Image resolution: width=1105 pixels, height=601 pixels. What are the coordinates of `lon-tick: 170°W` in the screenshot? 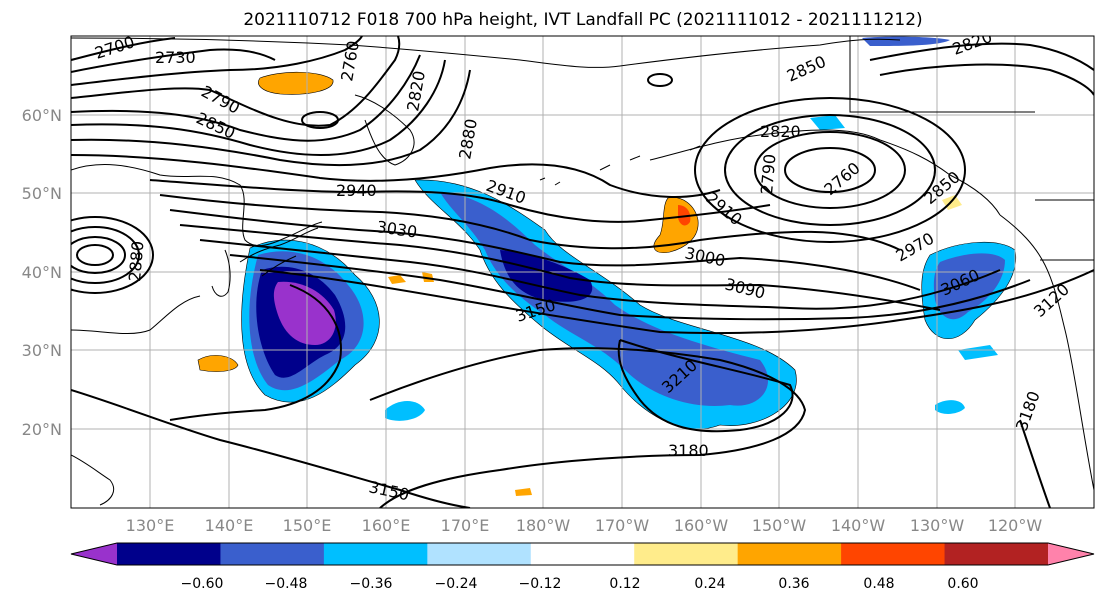 It's located at (622, 525).